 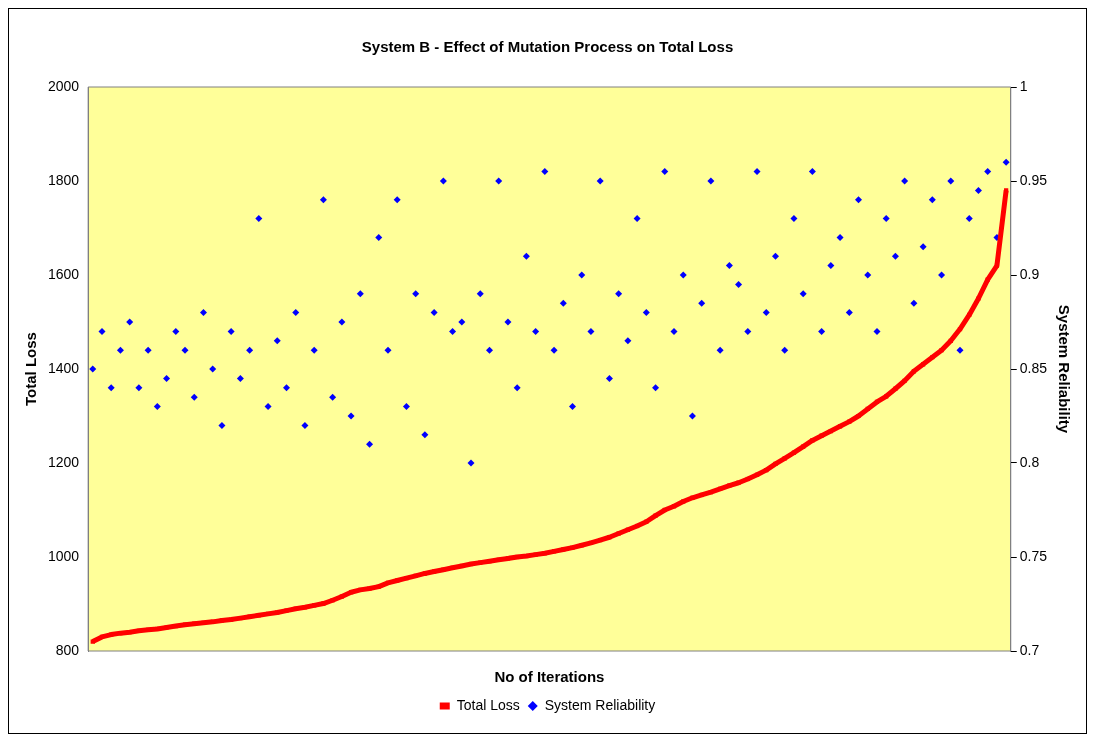 What do you see at coordinates (1023, 85) in the screenshot?
I see `y2-tick-label: 1` at bounding box center [1023, 85].